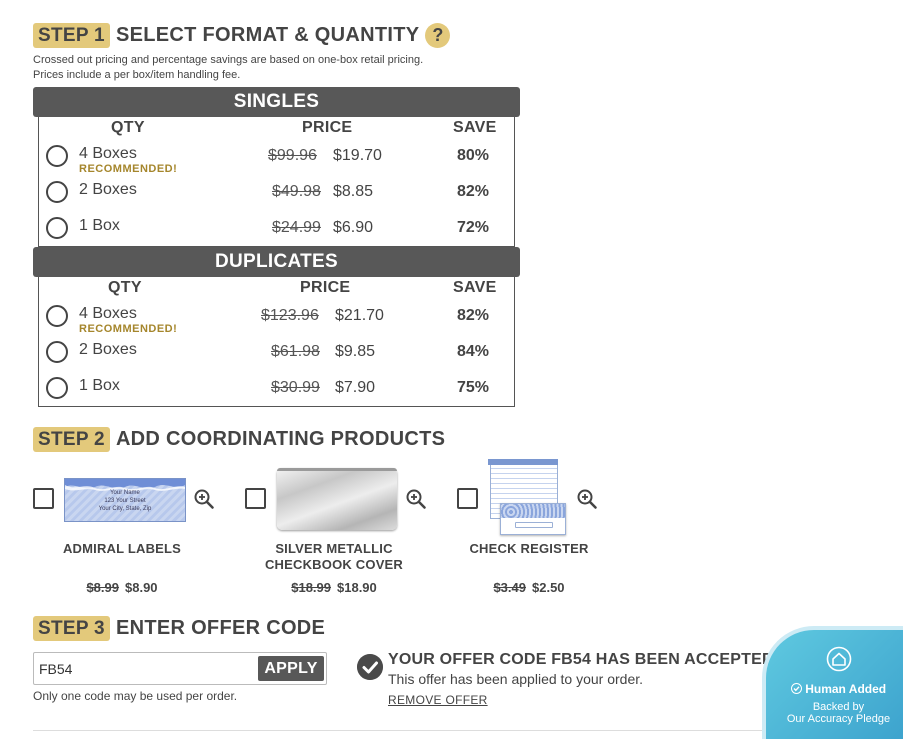 The image size is (903, 739). Describe the element at coordinates (796, 688) in the screenshot. I see `check-circle-icon` at that location.